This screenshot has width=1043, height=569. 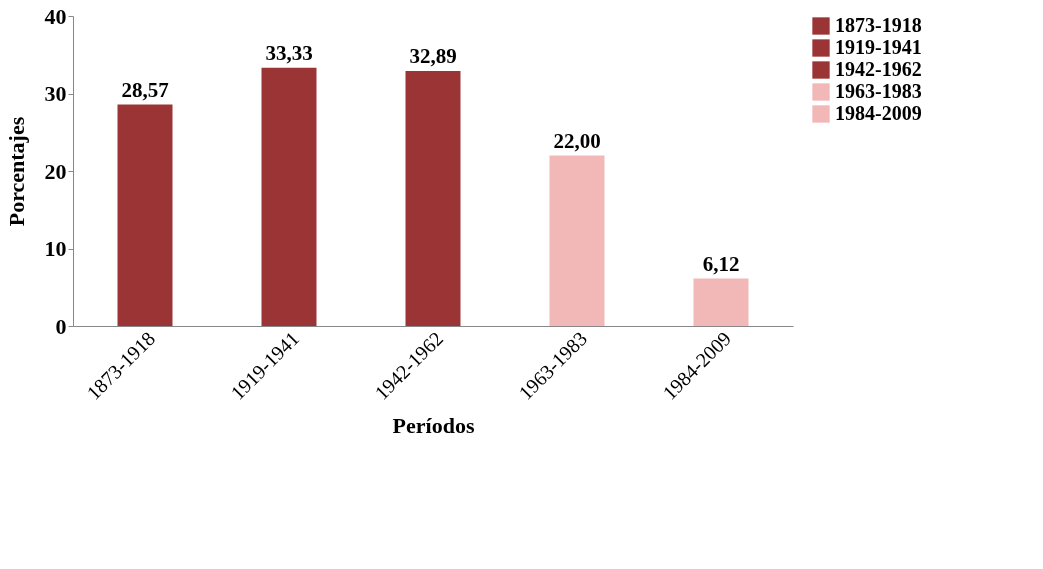 I want to click on data-label: 22,00, so click(x=577, y=140).